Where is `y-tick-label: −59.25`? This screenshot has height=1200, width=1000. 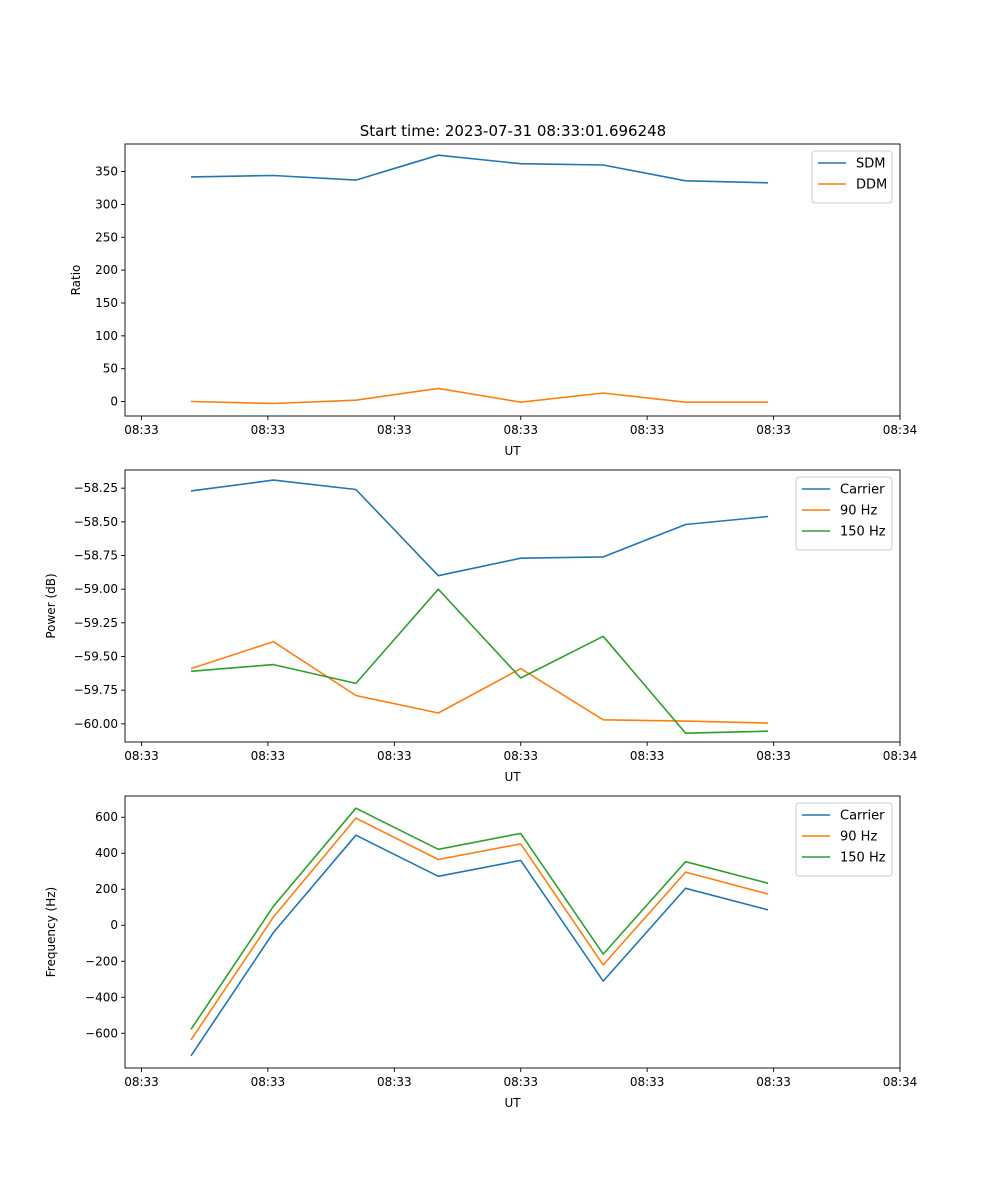 y-tick-label: −59.25 is located at coordinates (96, 623).